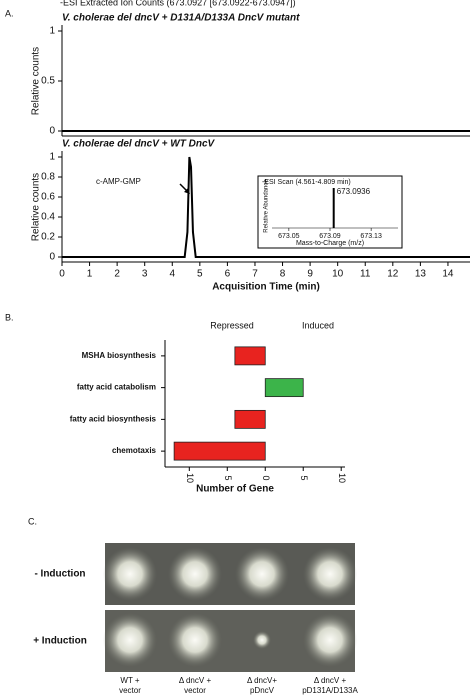  I want to click on column-label: Δ dncV+, so click(262, 680).